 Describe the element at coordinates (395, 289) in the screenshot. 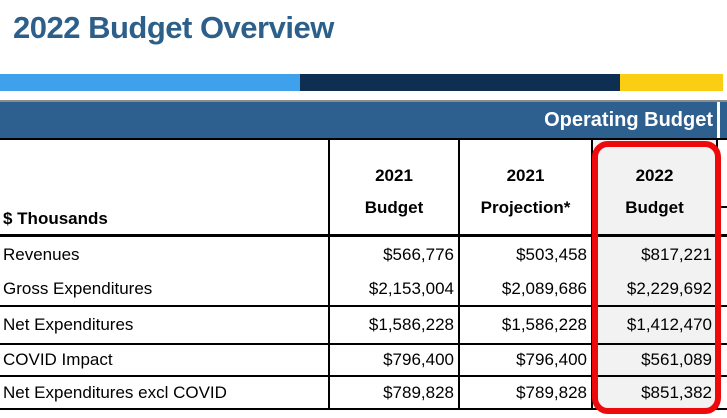

I see `gross-expenditures-2021-budget: $2,153,004` at that location.